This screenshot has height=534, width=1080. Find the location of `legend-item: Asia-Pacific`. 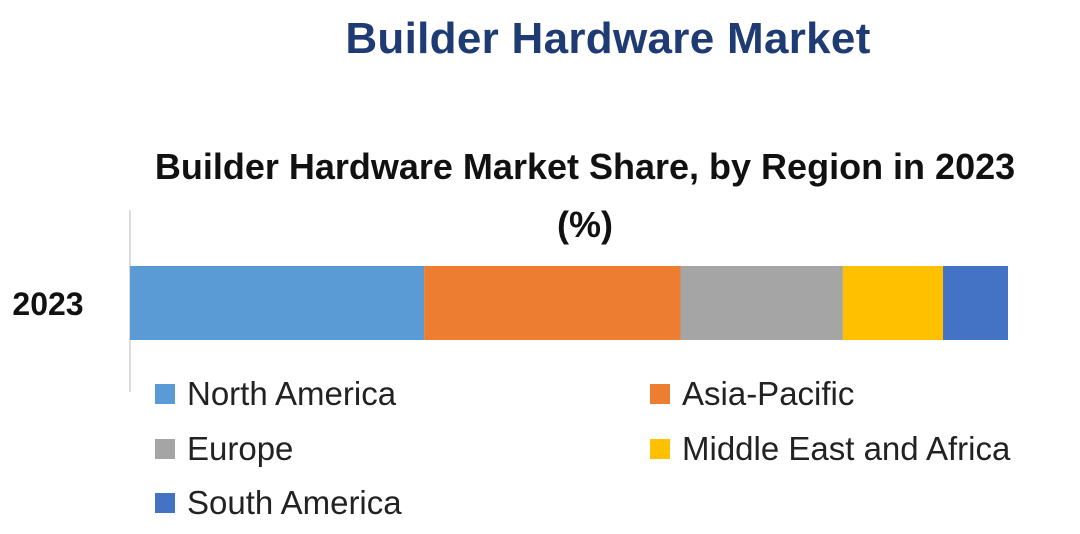

legend-item: Asia-Pacific is located at coordinates (752, 394).